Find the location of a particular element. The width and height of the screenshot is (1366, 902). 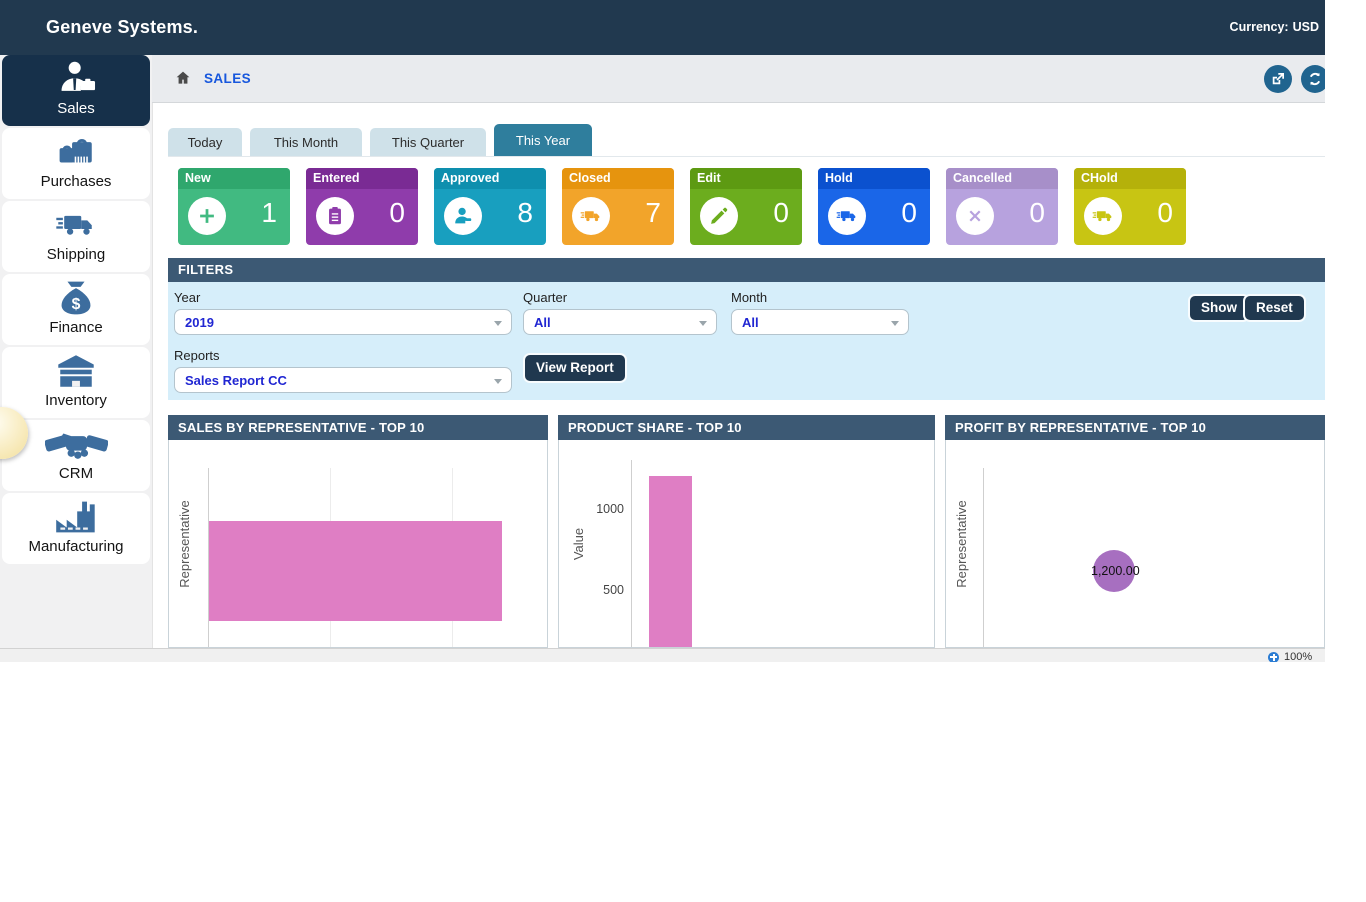

reset-button: Reset is located at coordinates (1274, 308).